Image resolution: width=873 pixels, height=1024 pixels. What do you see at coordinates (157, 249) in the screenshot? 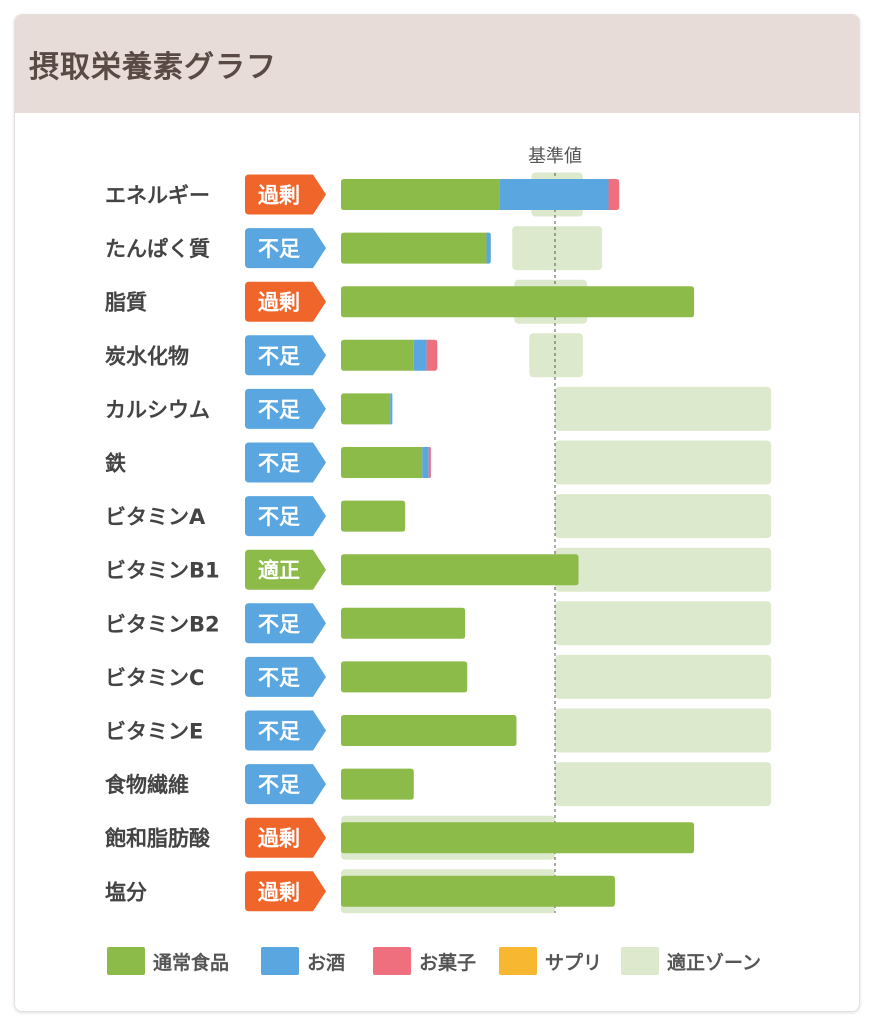
I see `category-label-row-2: たんぱく質` at bounding box center [157, 249].